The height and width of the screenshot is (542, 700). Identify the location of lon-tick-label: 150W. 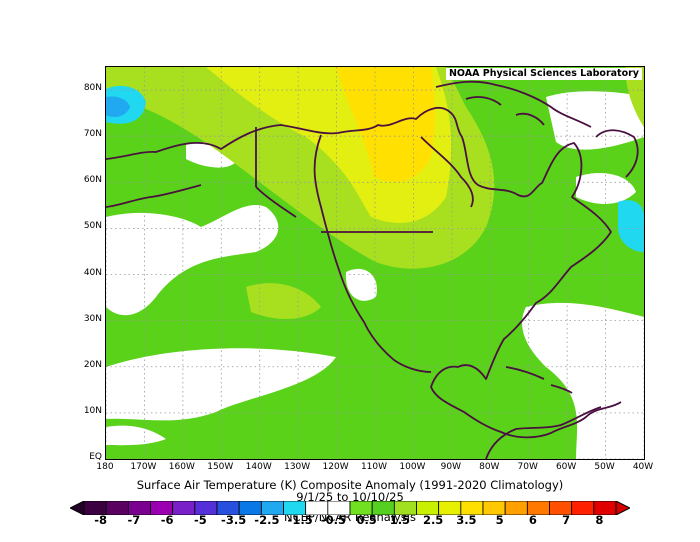
(220, 467).